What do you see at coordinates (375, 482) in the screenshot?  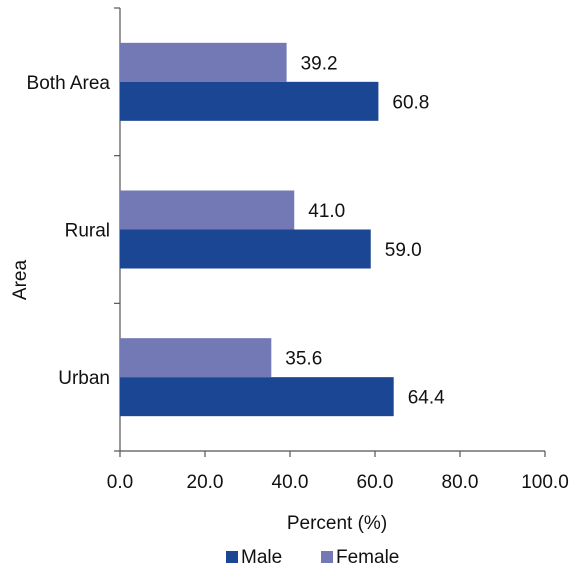 I see `x-tick-label: 60.0` at bounding box center [375, 482].